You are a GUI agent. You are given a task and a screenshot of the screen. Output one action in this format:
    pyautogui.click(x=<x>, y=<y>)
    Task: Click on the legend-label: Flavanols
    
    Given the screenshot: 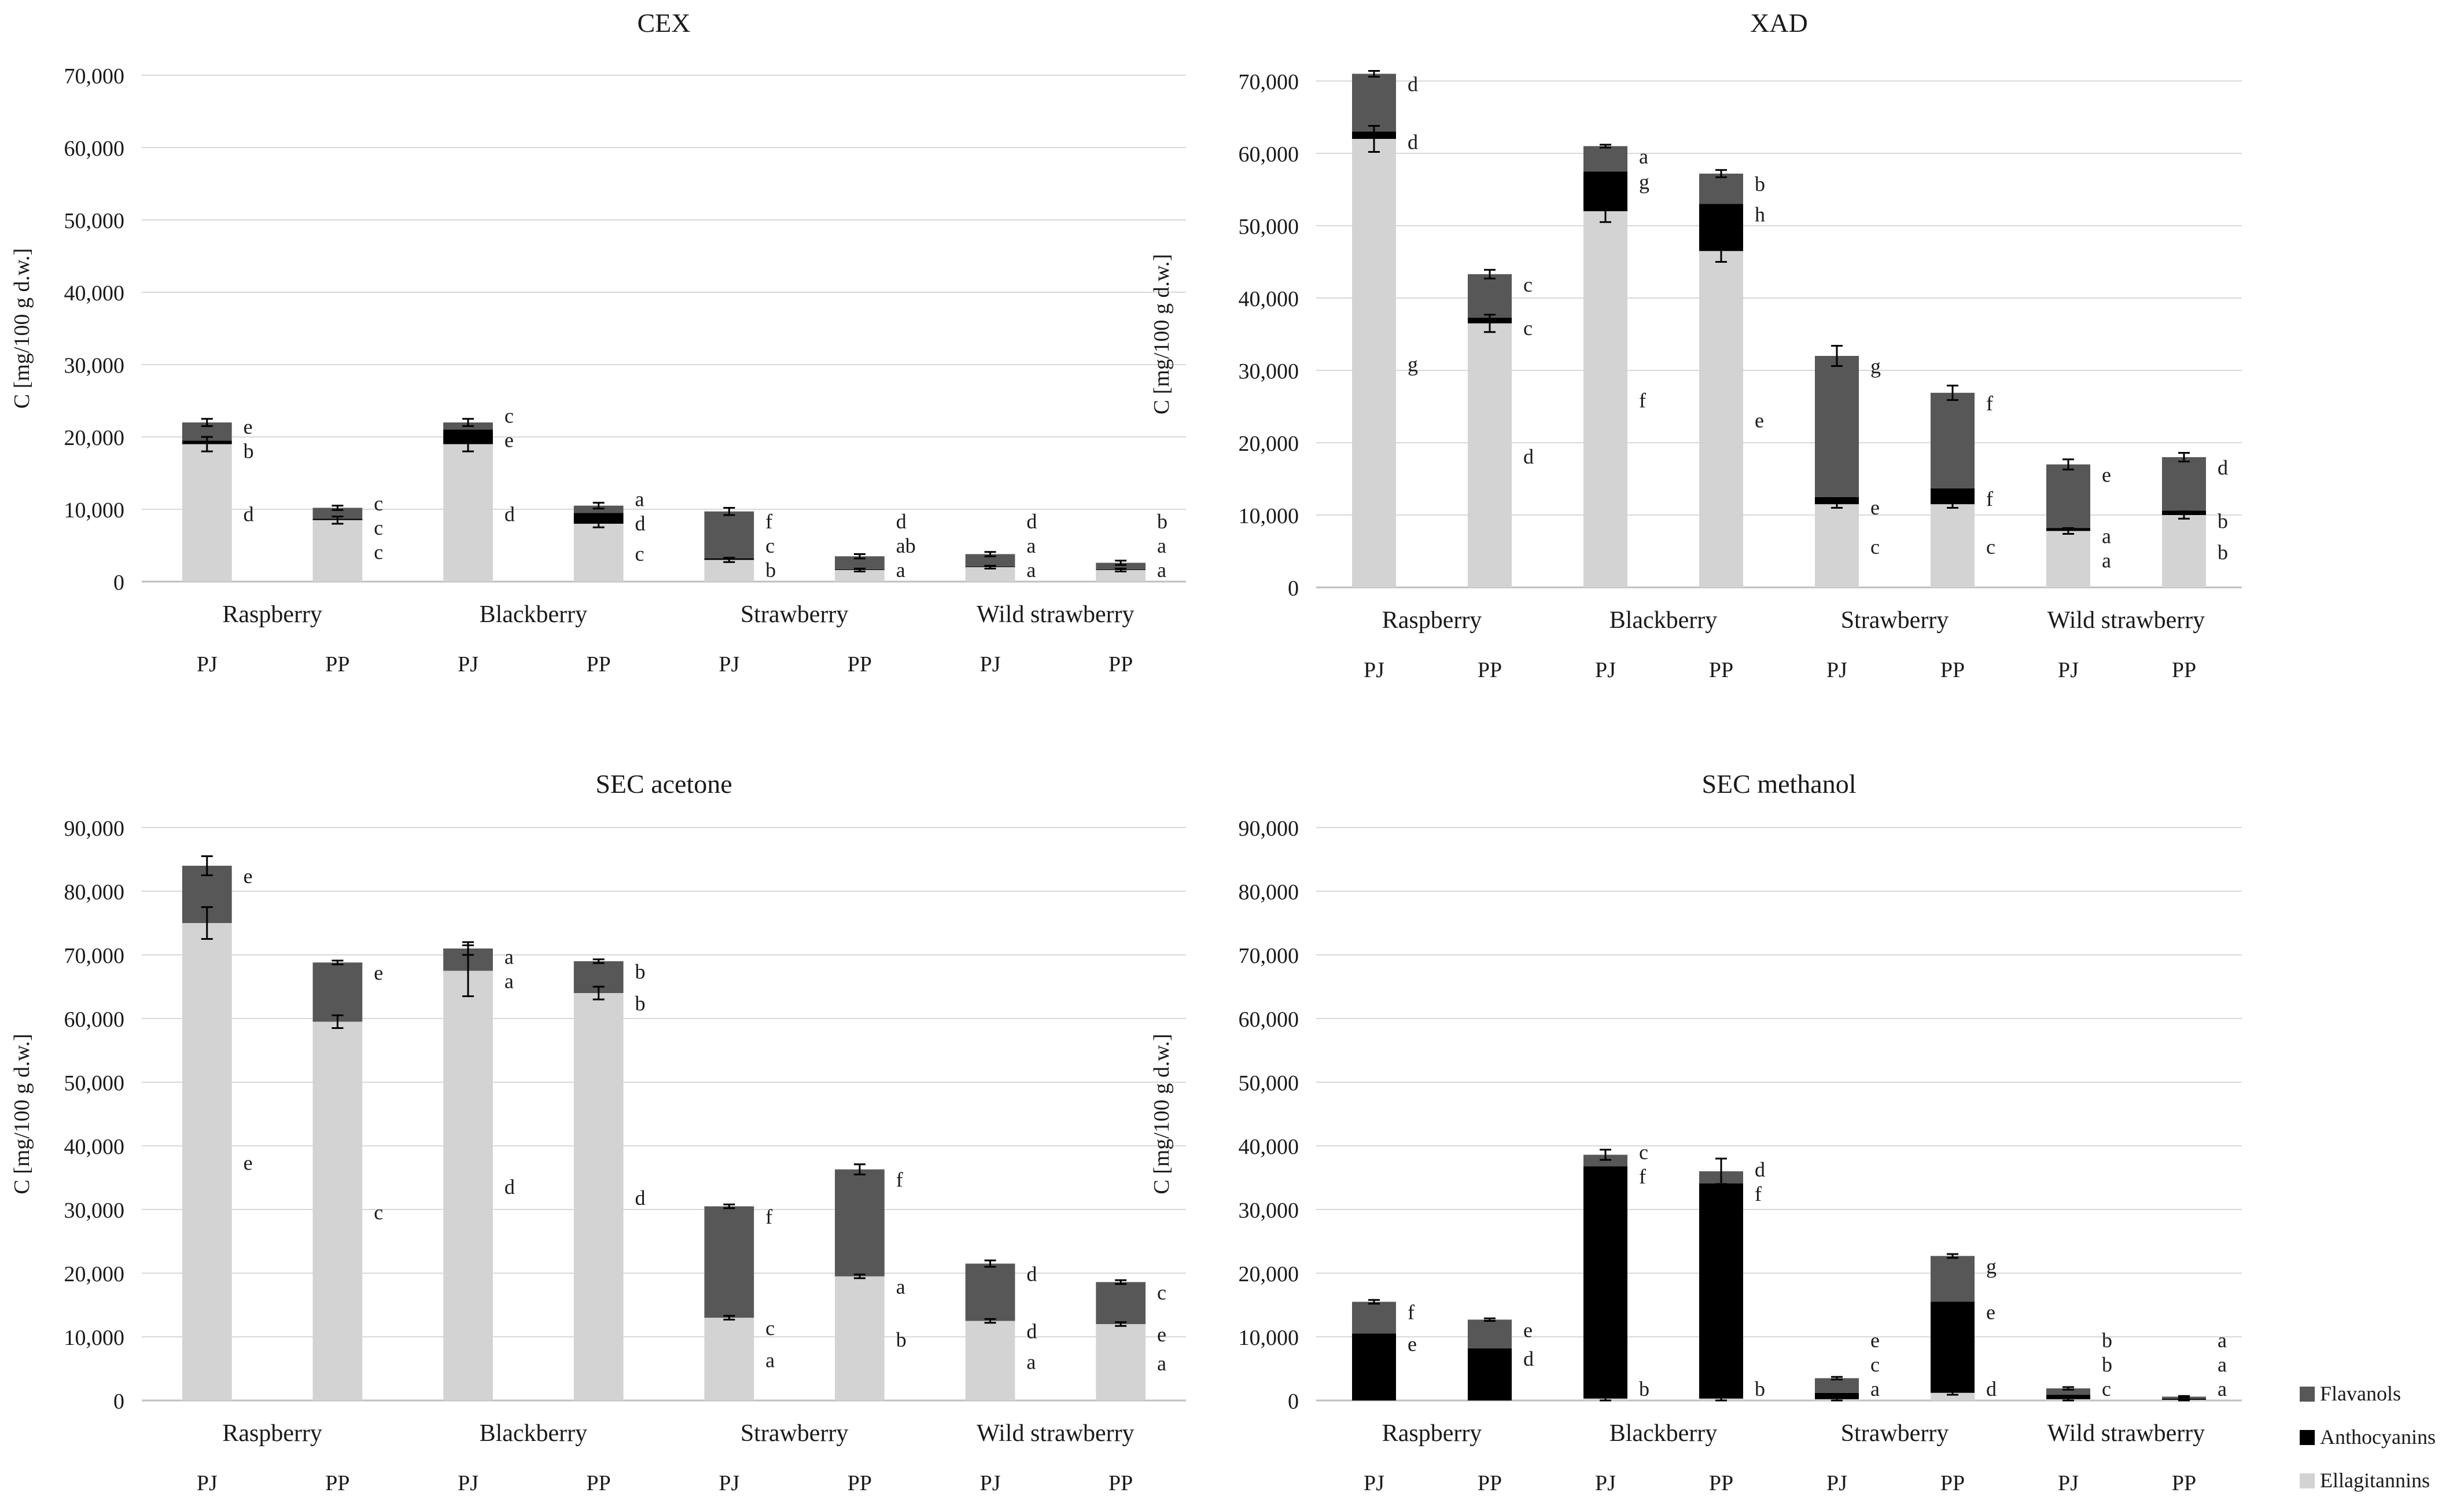 What is the action you would take?
    pyautogui.click(x=2360, y=1393)
    